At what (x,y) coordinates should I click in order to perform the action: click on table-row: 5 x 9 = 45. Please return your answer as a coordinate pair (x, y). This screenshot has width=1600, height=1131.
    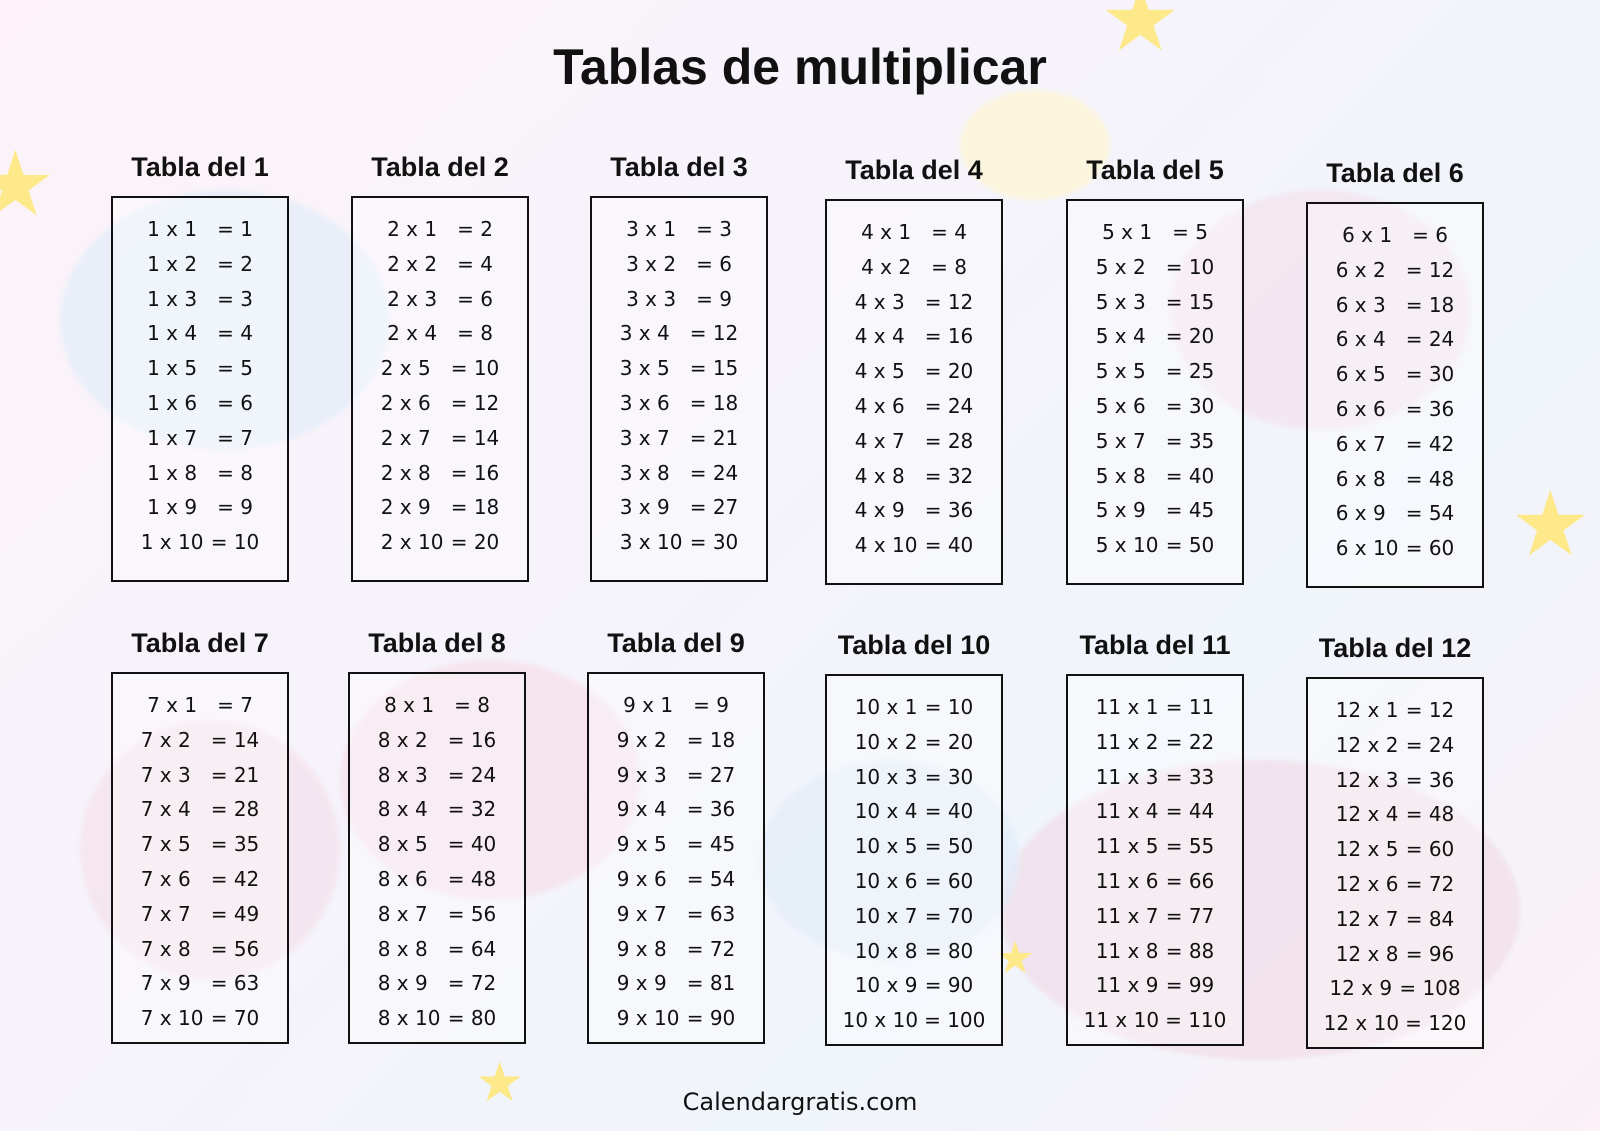
    Looking at the image, I should click on (1155, 510).